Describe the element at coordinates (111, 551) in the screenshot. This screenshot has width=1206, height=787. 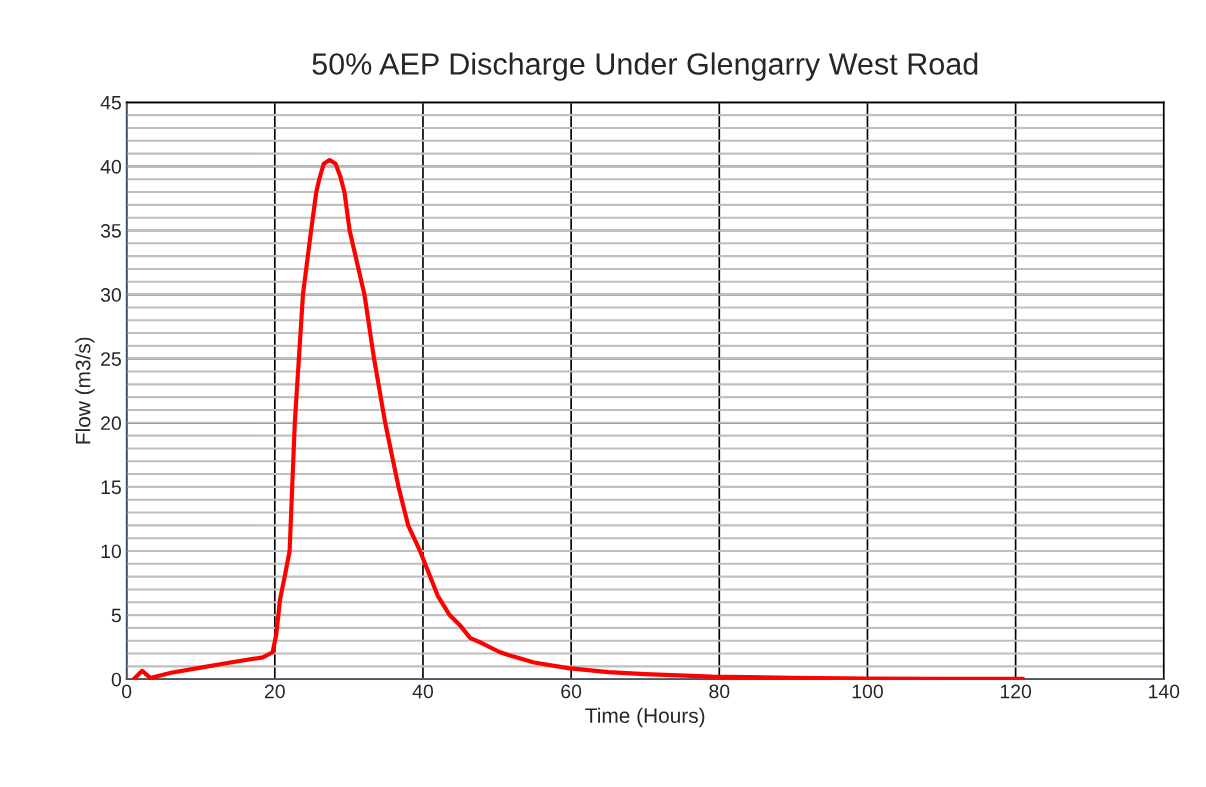
I see `y-tick-label: 10` at that location.